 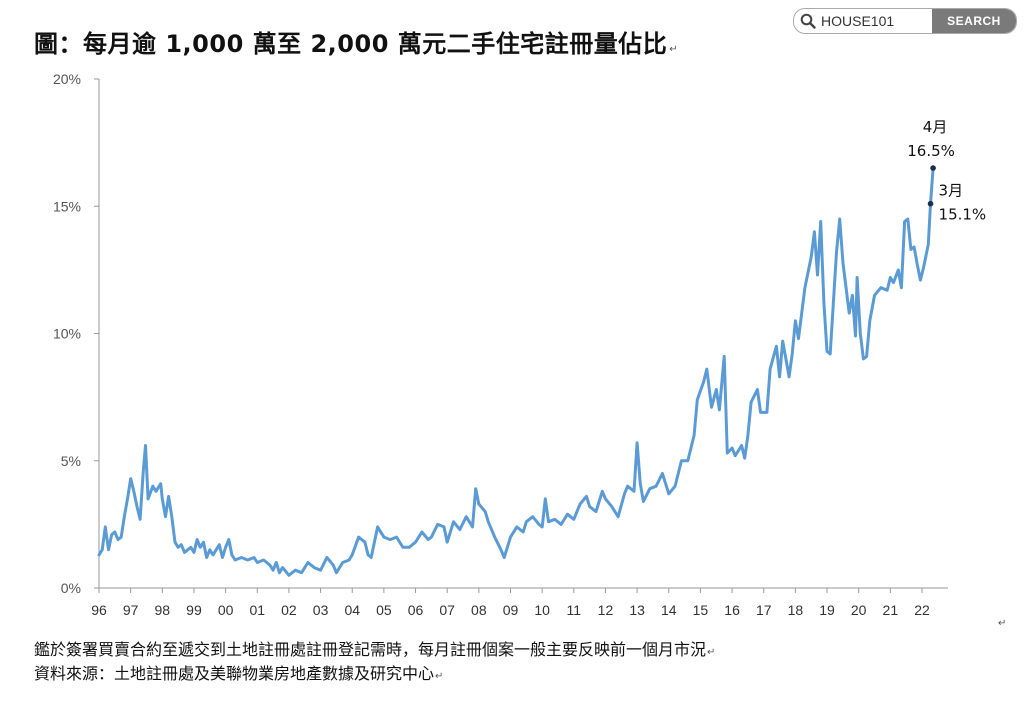 I want to click on x-tick-label: 98, so click(x=163, y=610).